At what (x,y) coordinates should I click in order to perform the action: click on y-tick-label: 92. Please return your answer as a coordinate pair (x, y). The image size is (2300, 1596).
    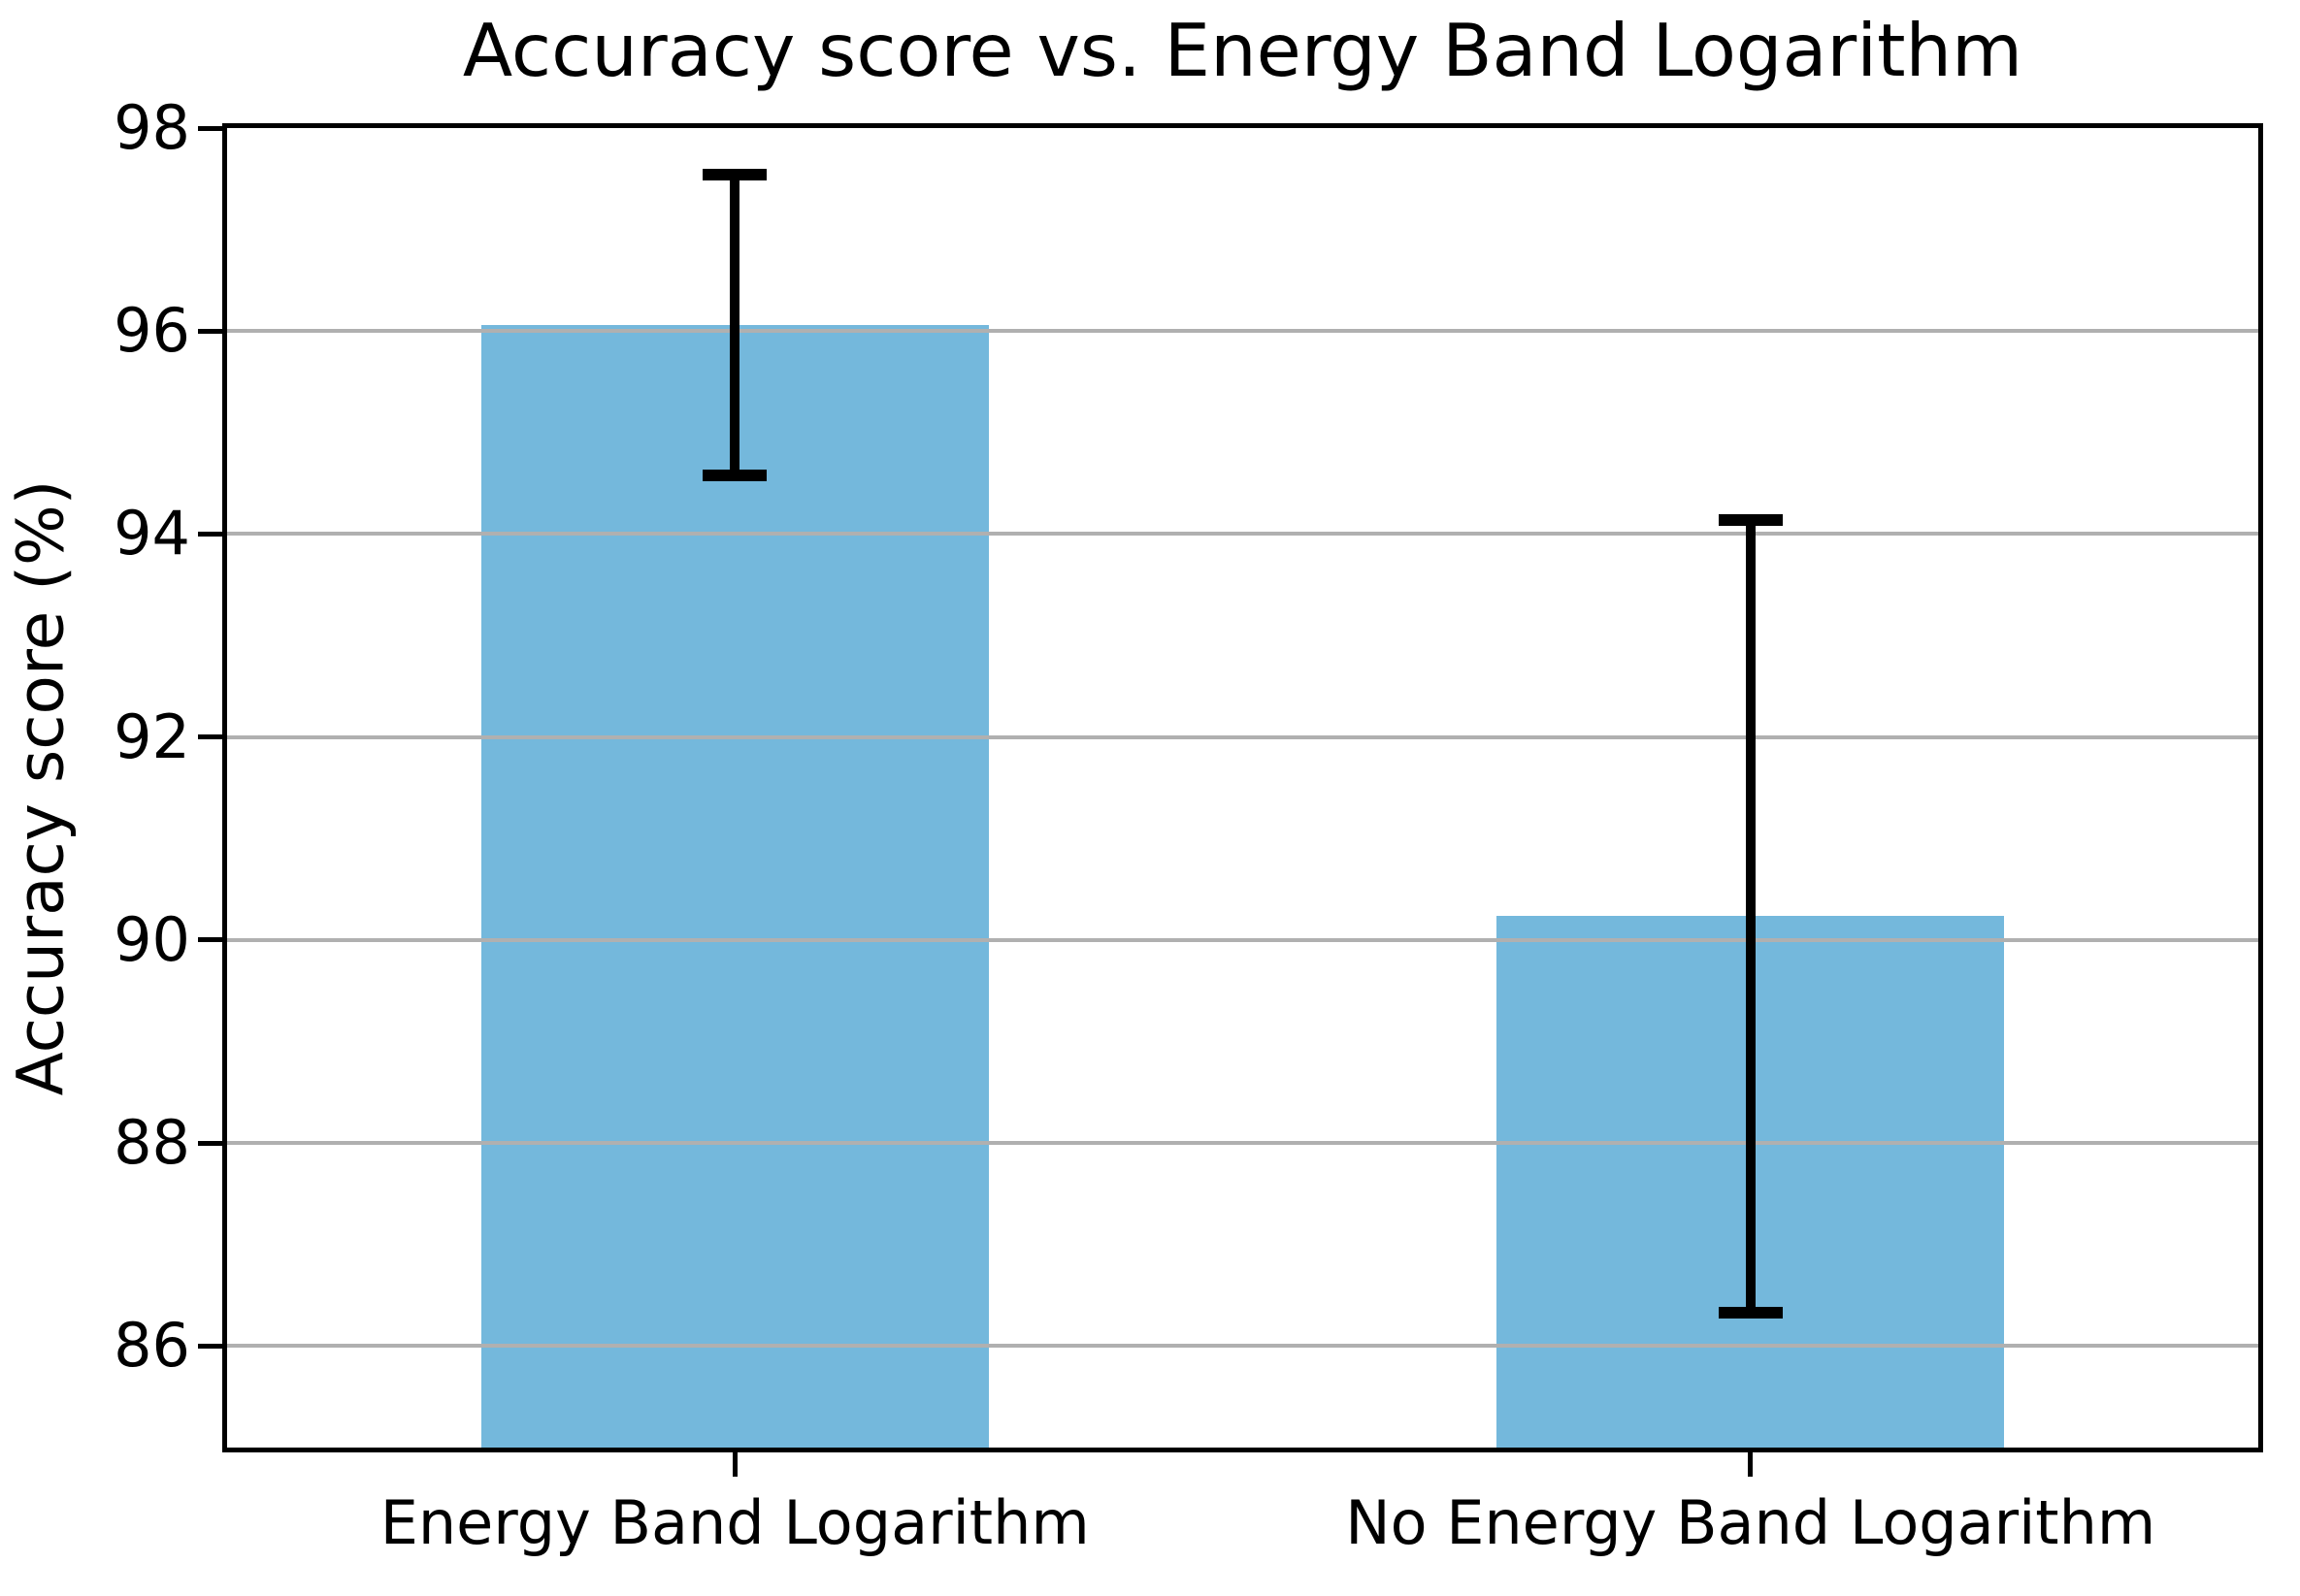
    Looking at the image, I should click on (152, 736).